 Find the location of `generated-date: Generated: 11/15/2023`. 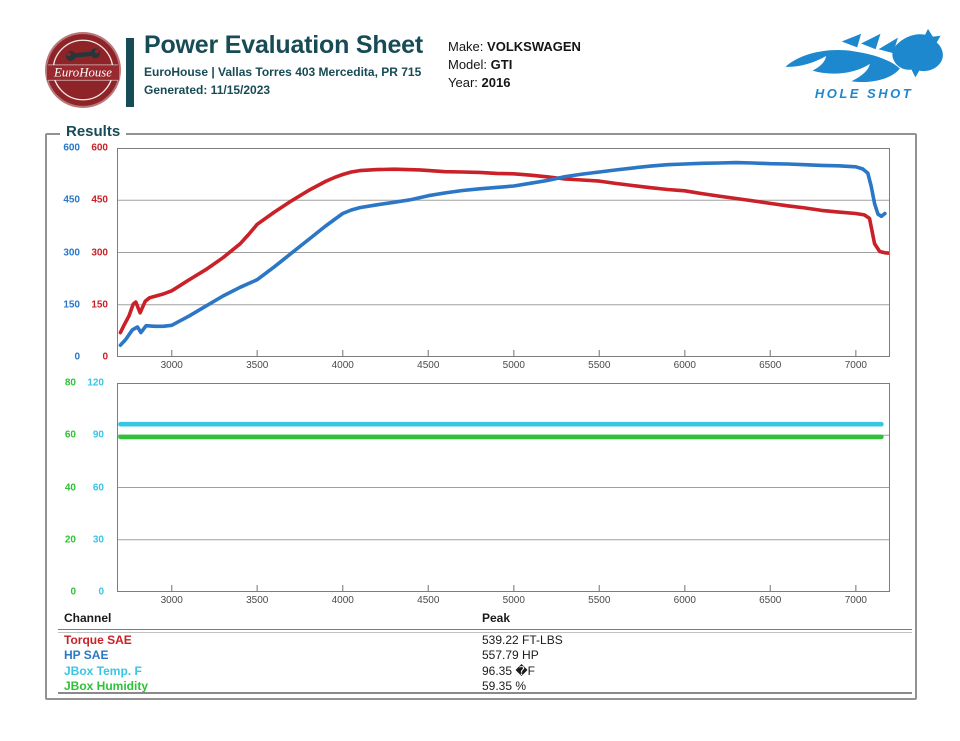

generated-date: Generated: 11/15/2023 is located at coordinates (207, 89).